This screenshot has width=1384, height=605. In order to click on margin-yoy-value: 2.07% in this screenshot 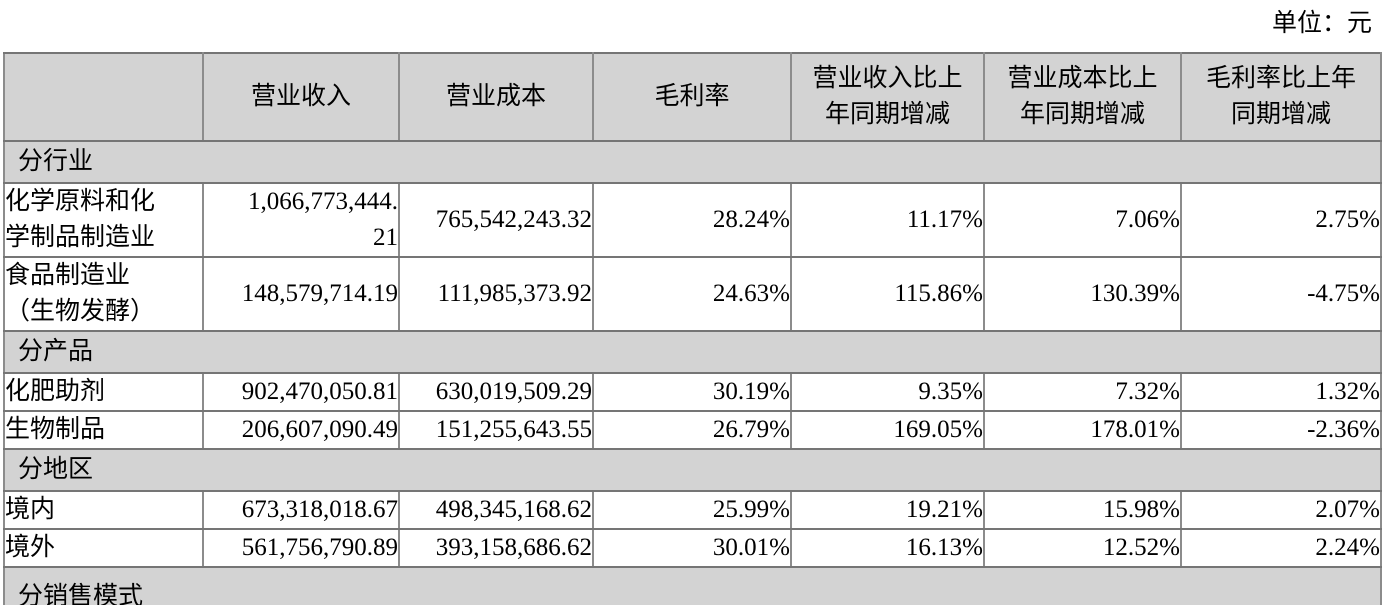, I will do `click(1281, 510)`.